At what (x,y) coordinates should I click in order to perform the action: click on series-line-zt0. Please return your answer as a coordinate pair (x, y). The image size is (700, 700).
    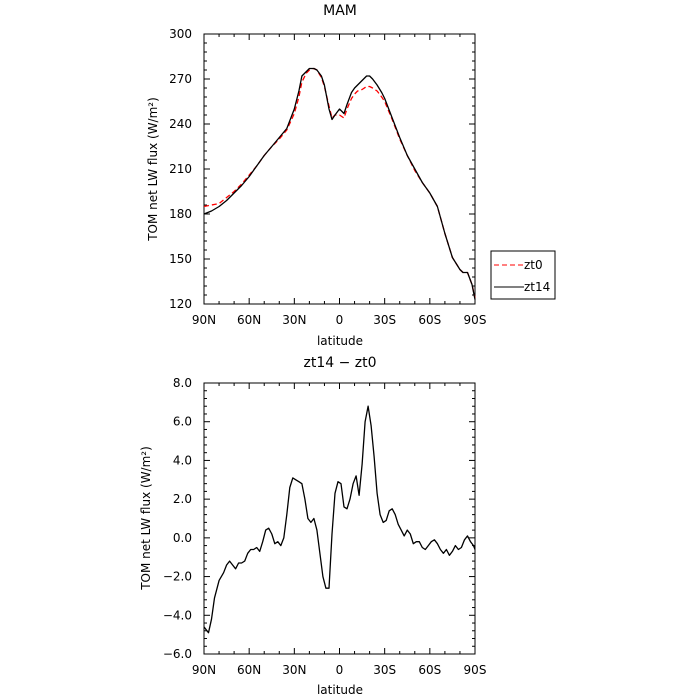
    Looking at the image, I should click on (339, 183).